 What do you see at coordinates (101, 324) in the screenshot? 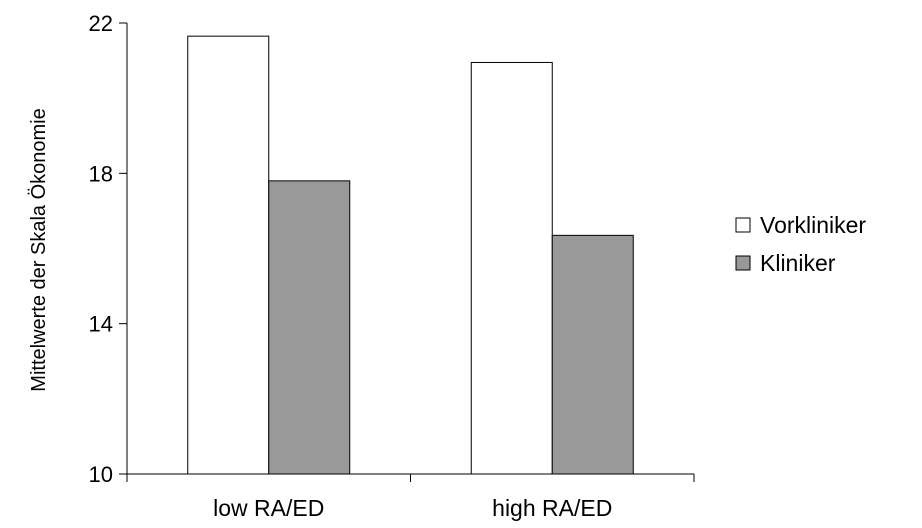
I see `y-tick-label: 14` at bounding box center [101, 324].